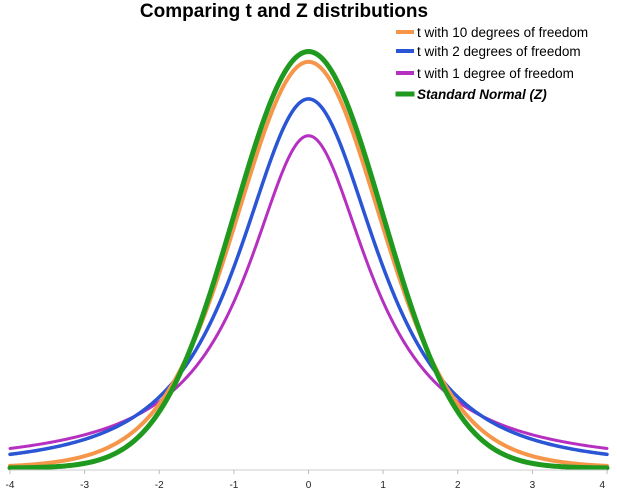 The width and height of the screenshot is (617, 495). I want to click on x-tick-label: -2, so click(159, 485).